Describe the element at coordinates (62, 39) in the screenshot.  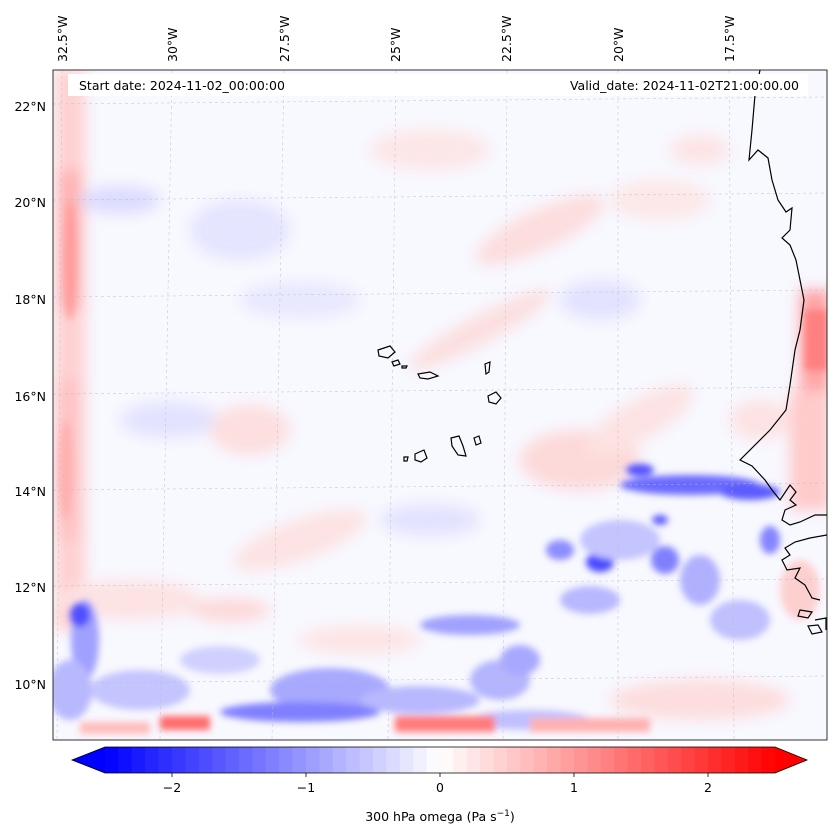
I see `lon-label: 32.5°W` at that location.